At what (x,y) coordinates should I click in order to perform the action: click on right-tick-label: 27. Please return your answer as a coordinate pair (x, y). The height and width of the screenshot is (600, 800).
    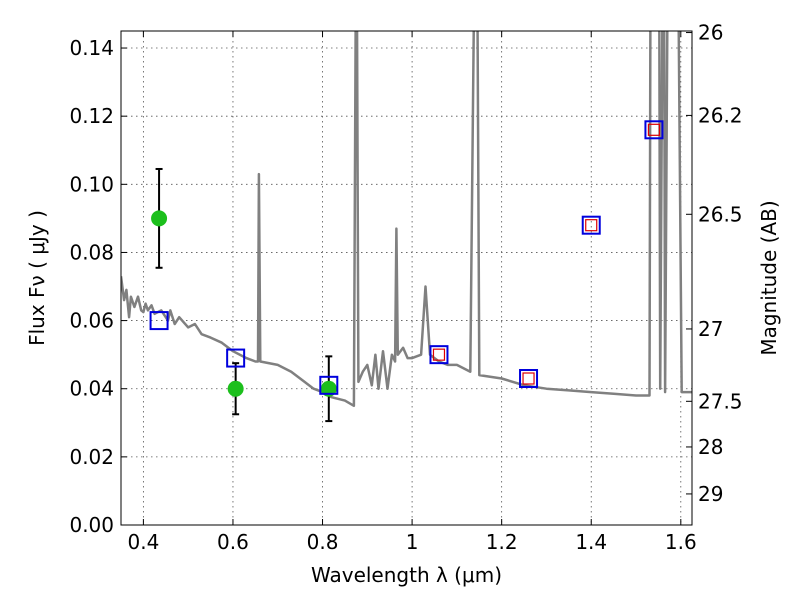
    Looking at the image, I should click on (710, 329).